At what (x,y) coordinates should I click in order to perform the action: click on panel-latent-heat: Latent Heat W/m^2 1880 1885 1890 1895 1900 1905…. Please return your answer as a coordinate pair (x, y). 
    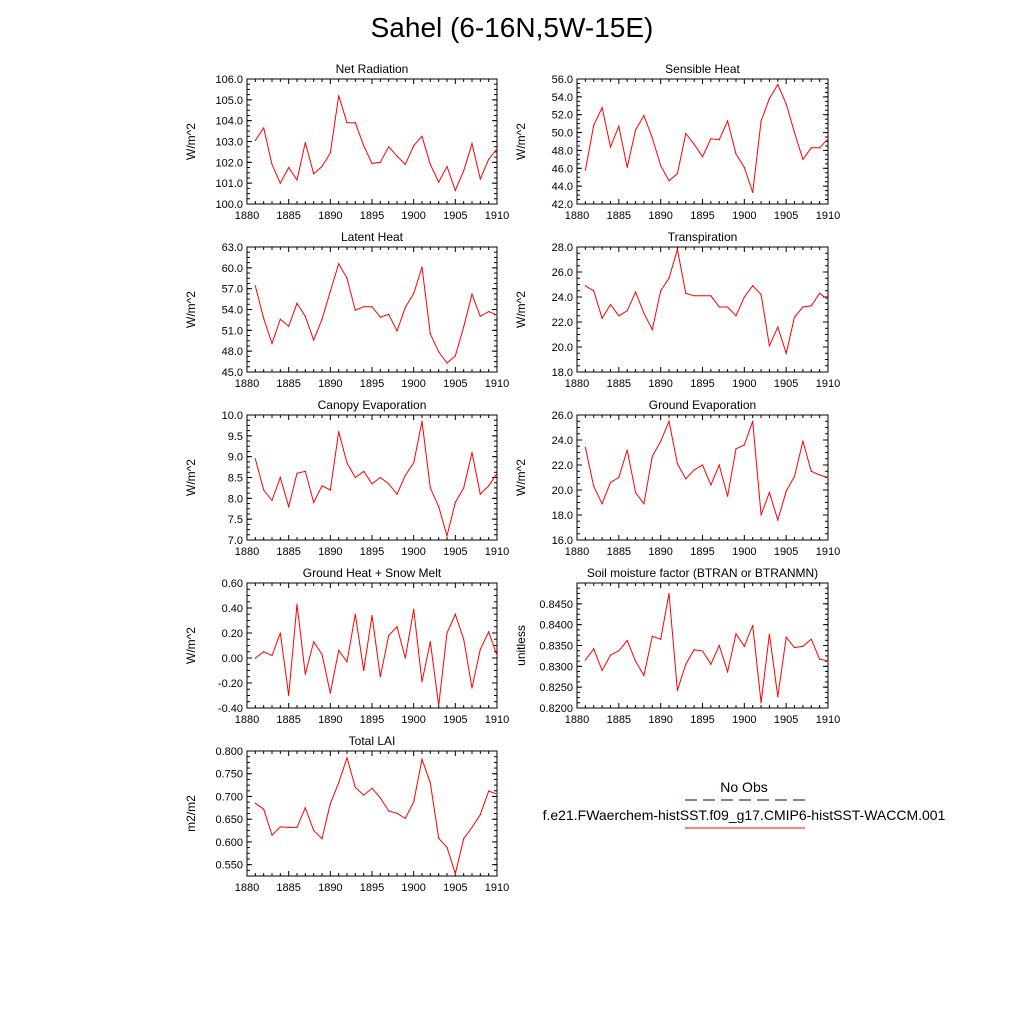
    Looking at the image, I should click on (346, 310).